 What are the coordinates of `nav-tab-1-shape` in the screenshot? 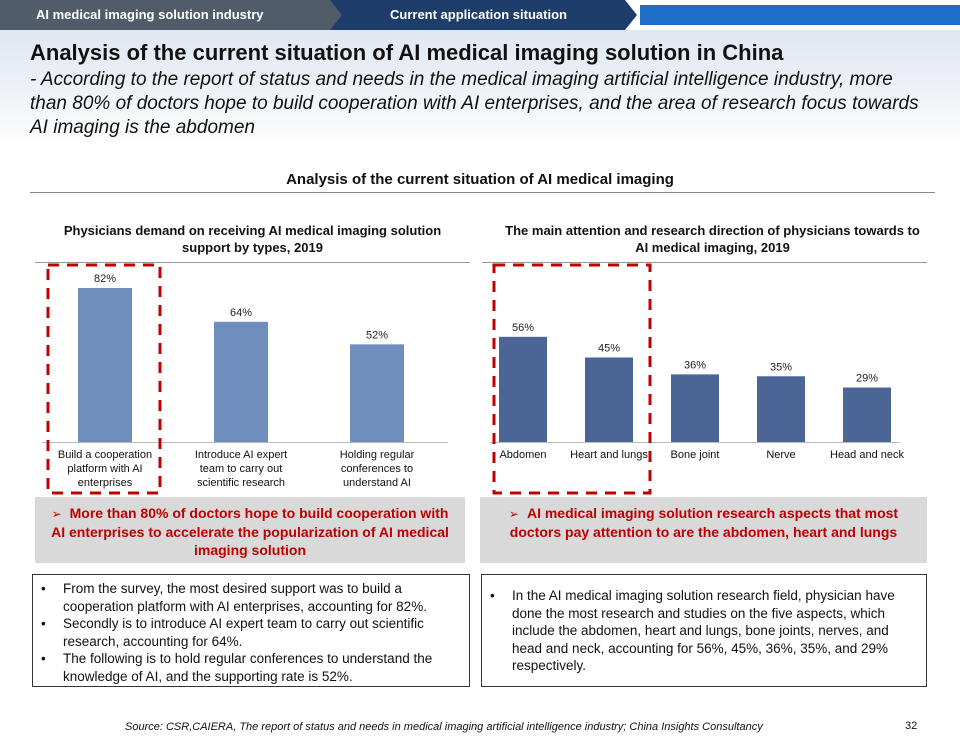 It's located at (173, 15).